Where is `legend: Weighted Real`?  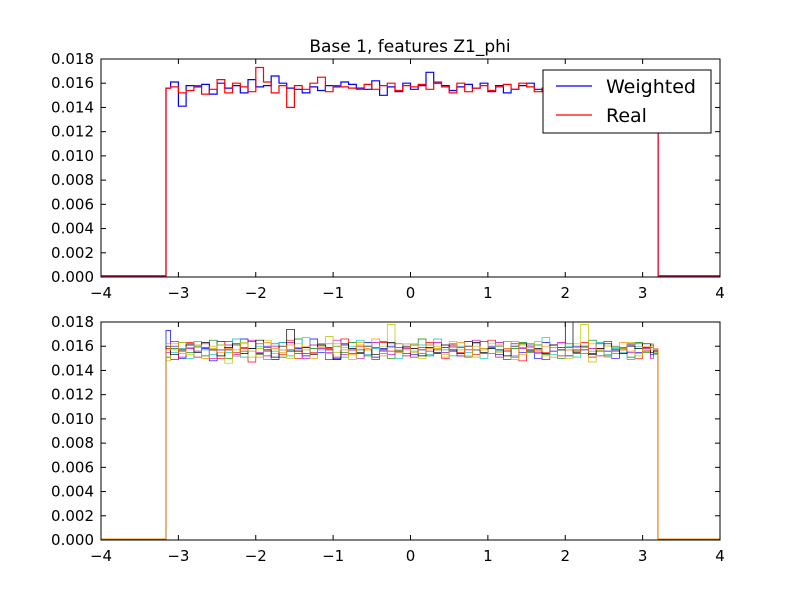
legend: Weighted Real is located at coordinates (627, 101).